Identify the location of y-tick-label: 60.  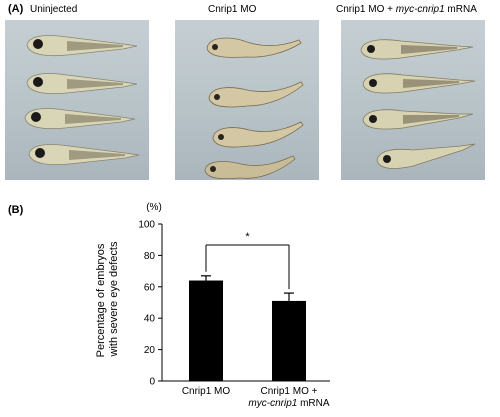
(150, 287).